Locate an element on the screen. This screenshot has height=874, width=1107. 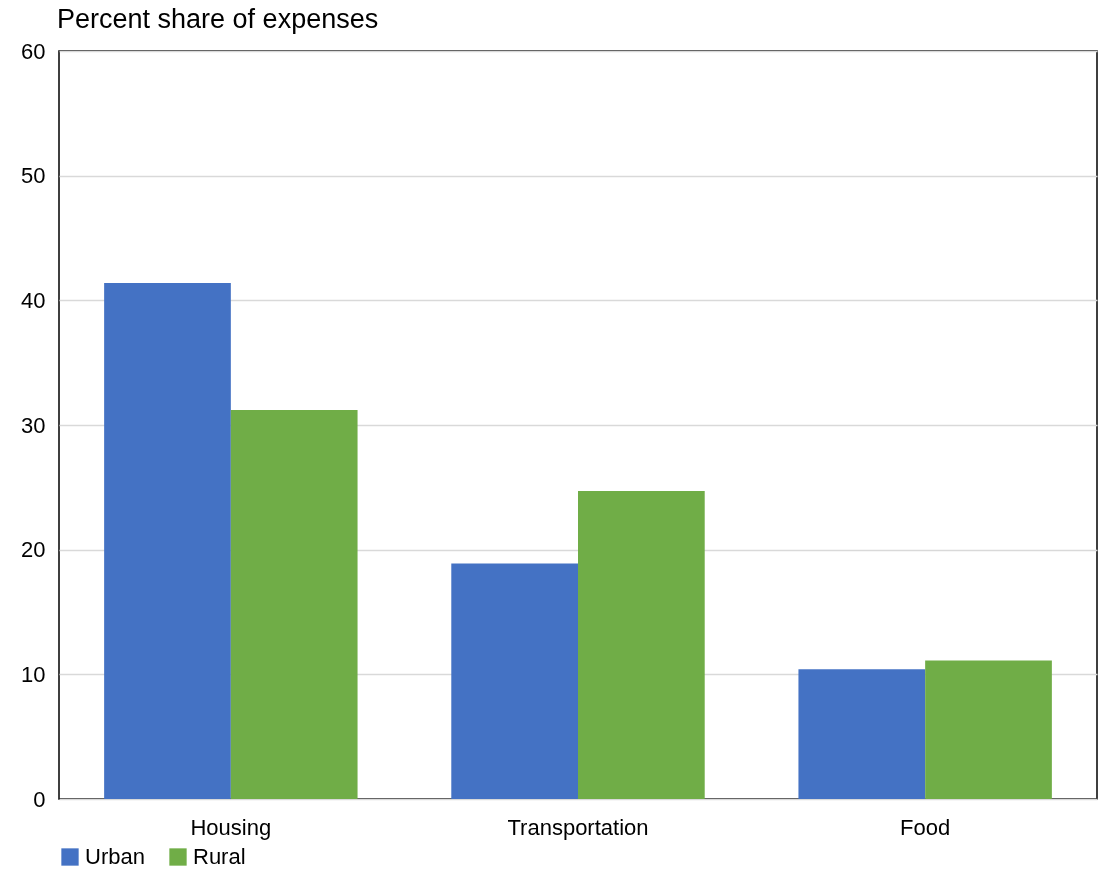
y-tick-label: 40 is located at coordinates (33, 300).